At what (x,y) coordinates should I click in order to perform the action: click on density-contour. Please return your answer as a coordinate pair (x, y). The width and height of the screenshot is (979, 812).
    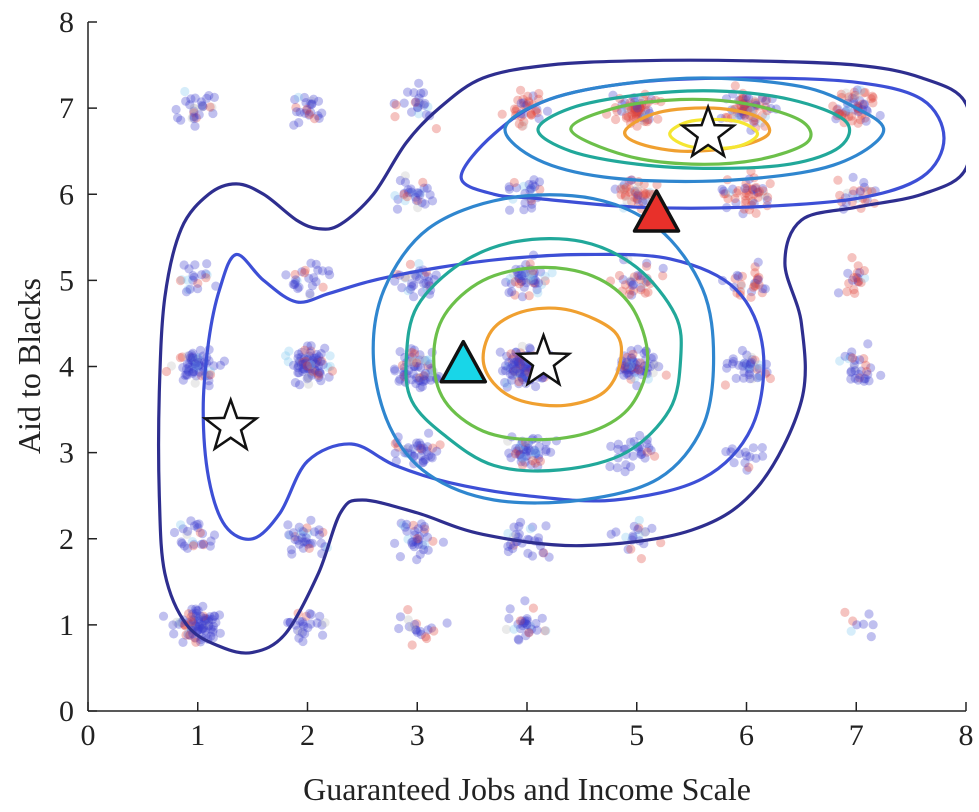
    Looking at the image, I should click on (552, 357).